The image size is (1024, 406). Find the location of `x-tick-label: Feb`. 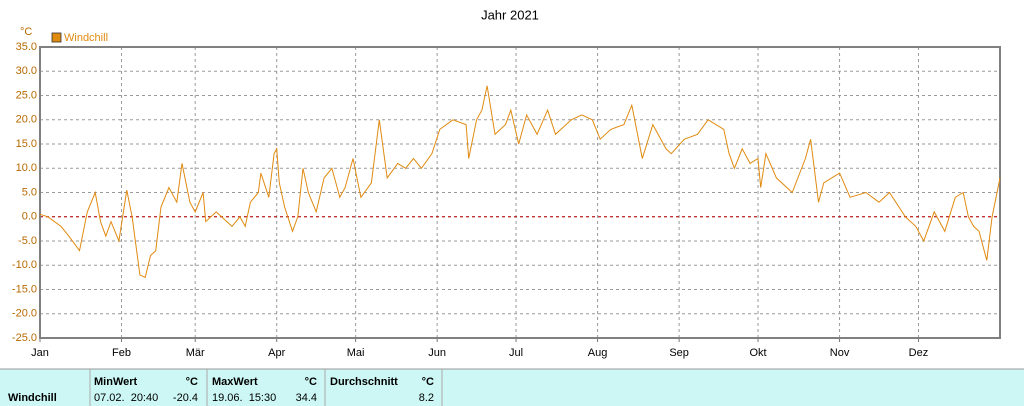

x-tick-label: Feb is located at coordinates (121, 353).